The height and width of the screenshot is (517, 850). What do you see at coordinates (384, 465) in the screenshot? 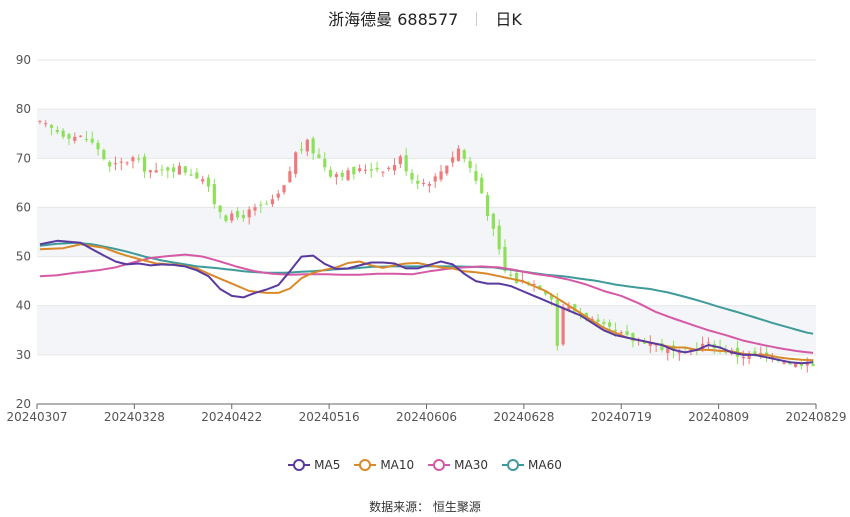
I see `legend-item-ma10: MA10` at bounding box center [384, 465].